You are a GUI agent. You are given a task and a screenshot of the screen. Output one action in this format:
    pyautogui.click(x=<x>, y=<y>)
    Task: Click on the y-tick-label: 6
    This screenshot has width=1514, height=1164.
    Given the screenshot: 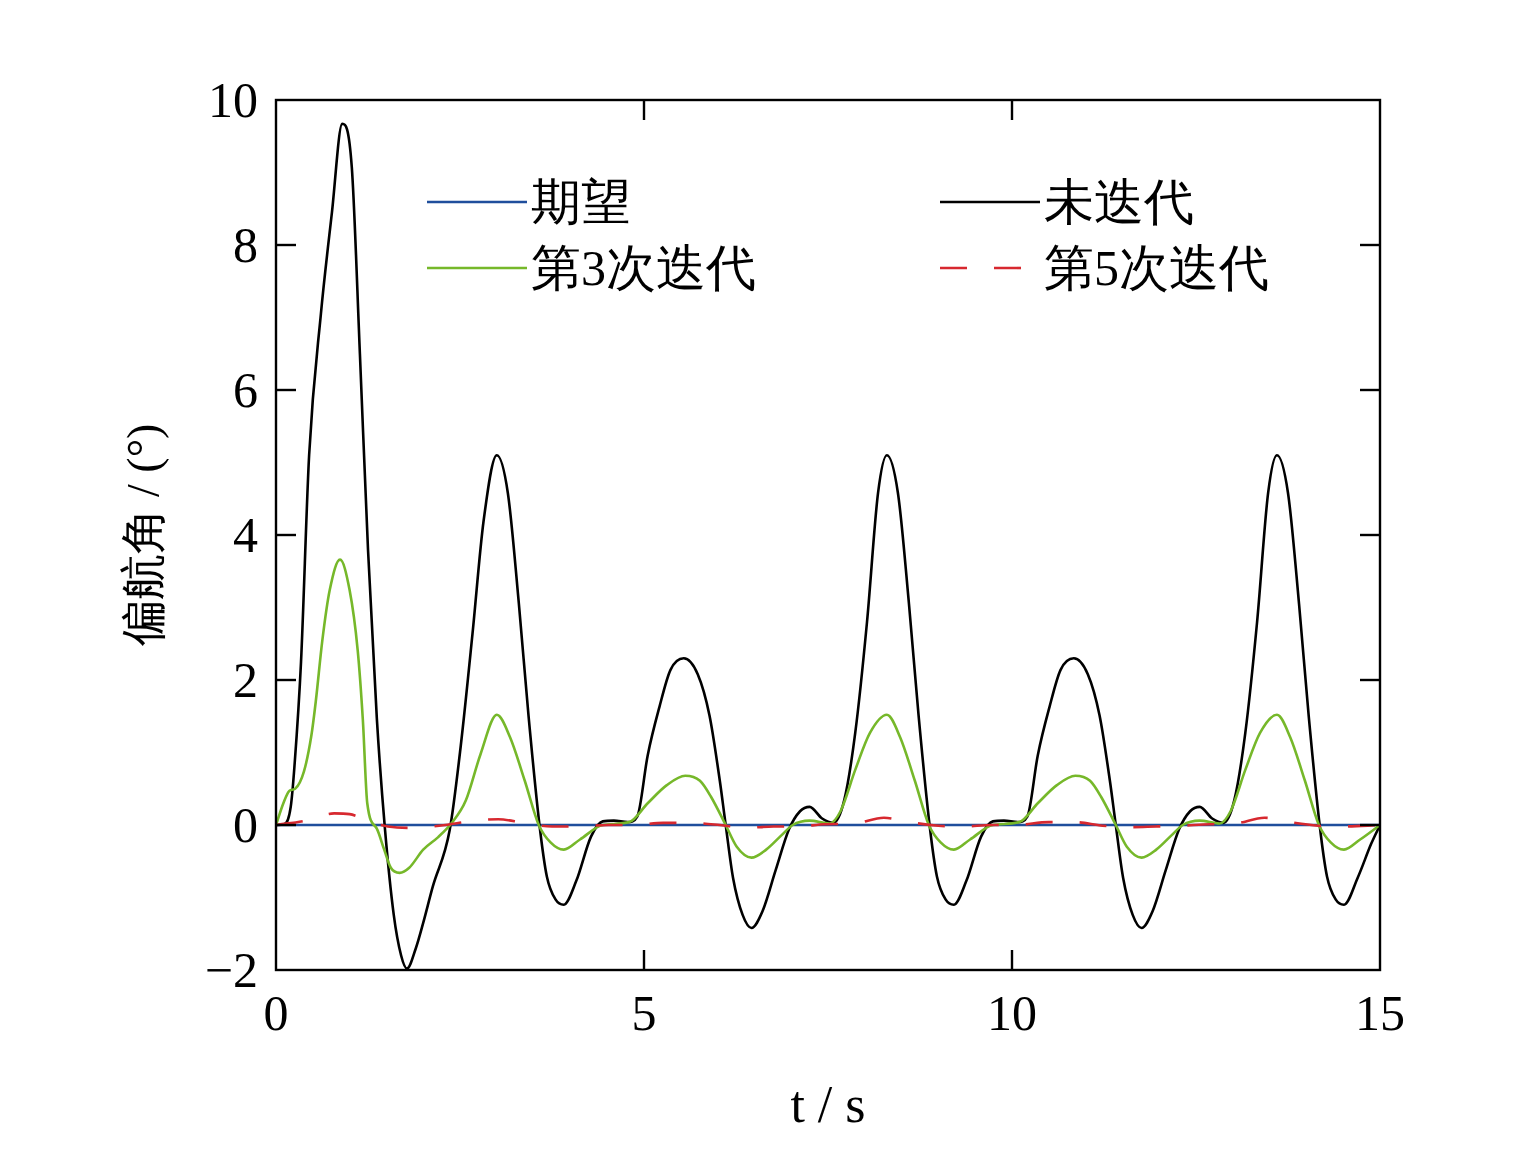 What is the action you would take?
    pyautogui.click(x=245, y=390)
    